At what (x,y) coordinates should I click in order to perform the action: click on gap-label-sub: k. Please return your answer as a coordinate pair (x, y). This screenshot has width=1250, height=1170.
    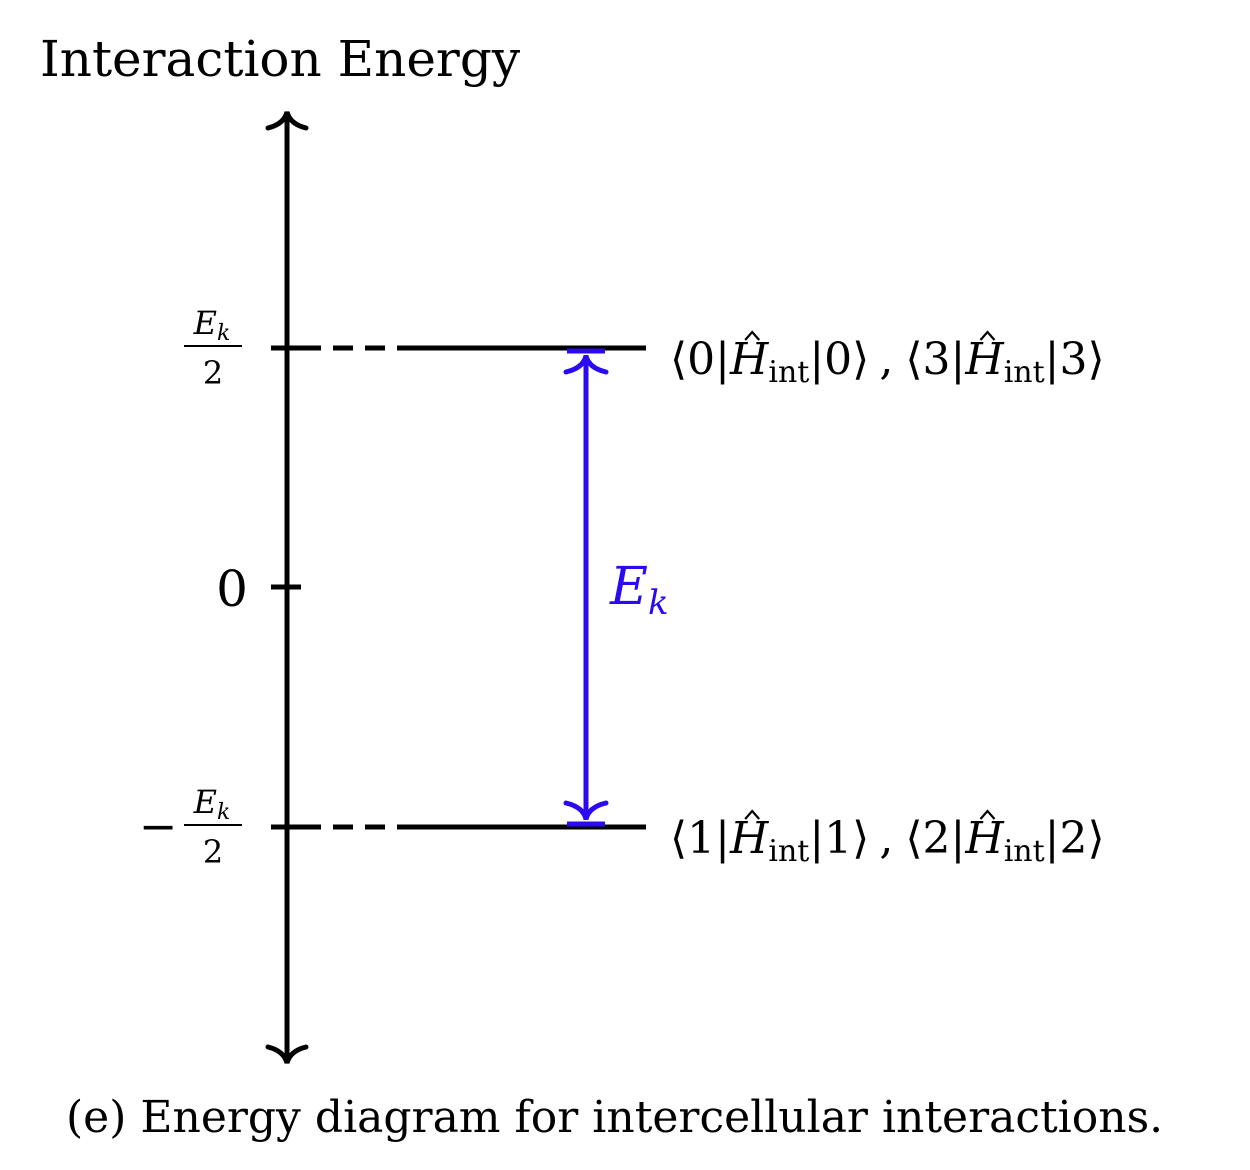
    Looking at the image, I should click on (658, 603).